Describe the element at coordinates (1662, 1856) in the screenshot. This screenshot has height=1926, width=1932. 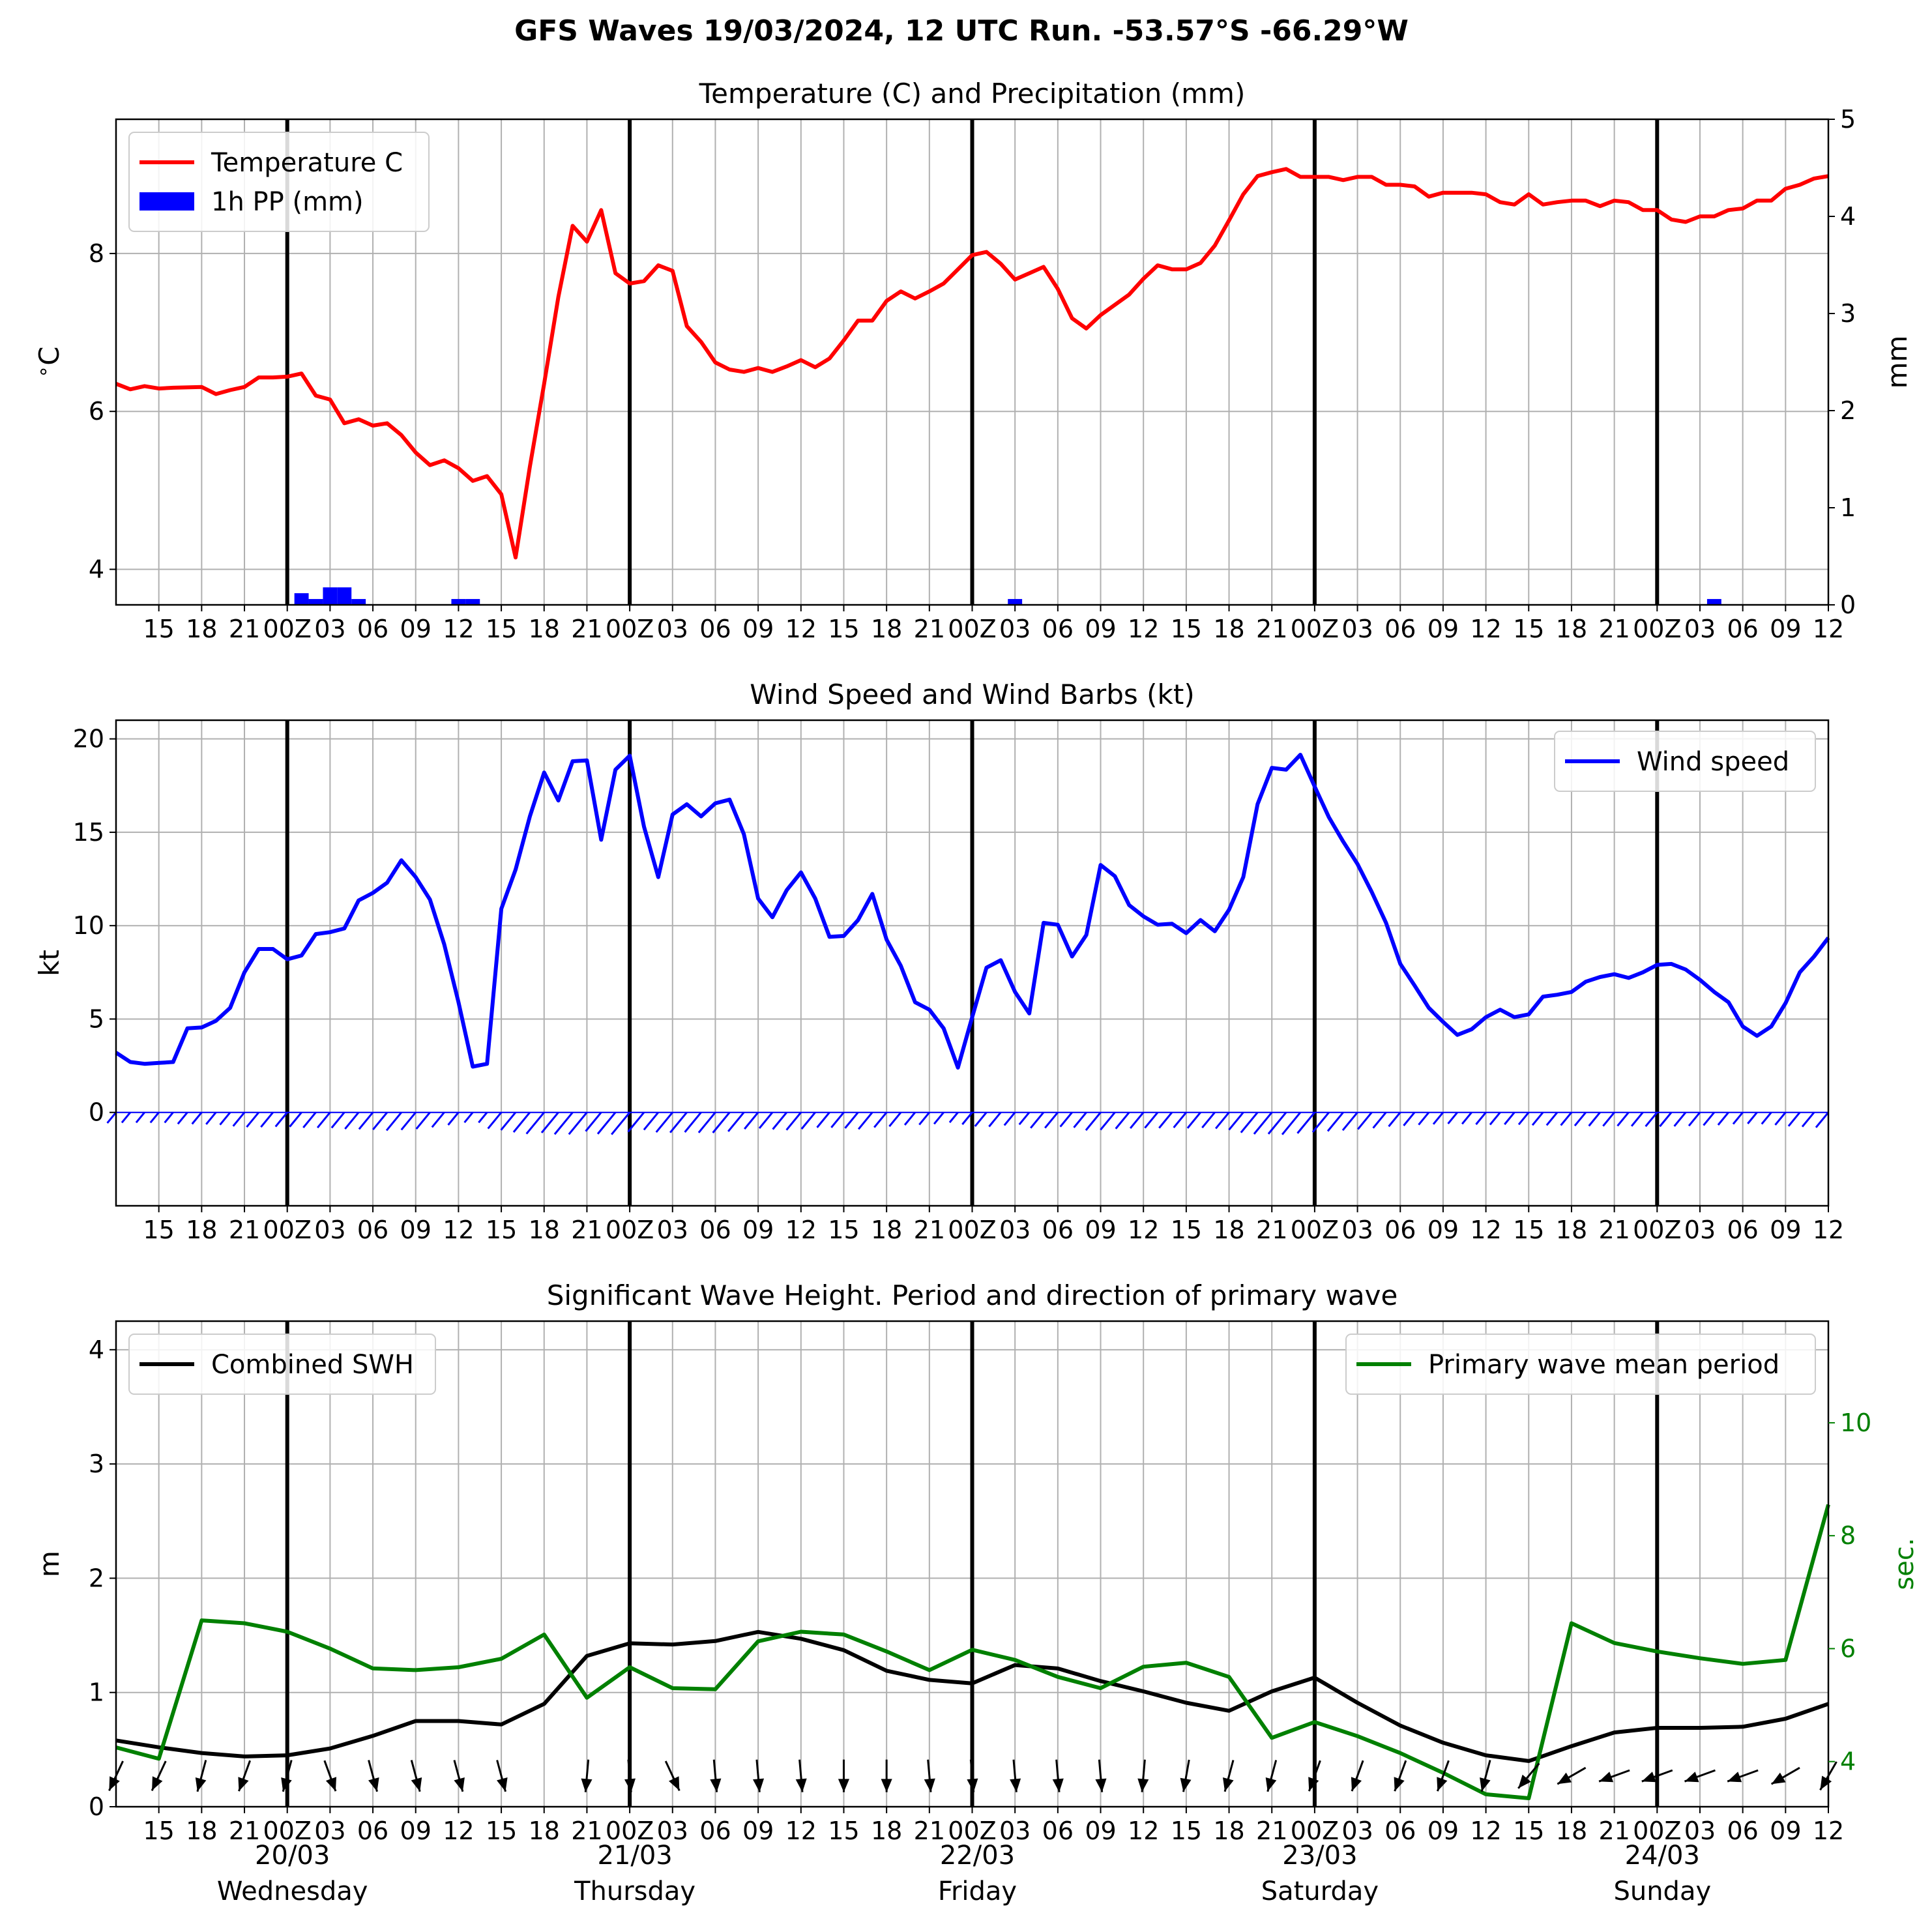
I see `day-date: 24/03` at that location.